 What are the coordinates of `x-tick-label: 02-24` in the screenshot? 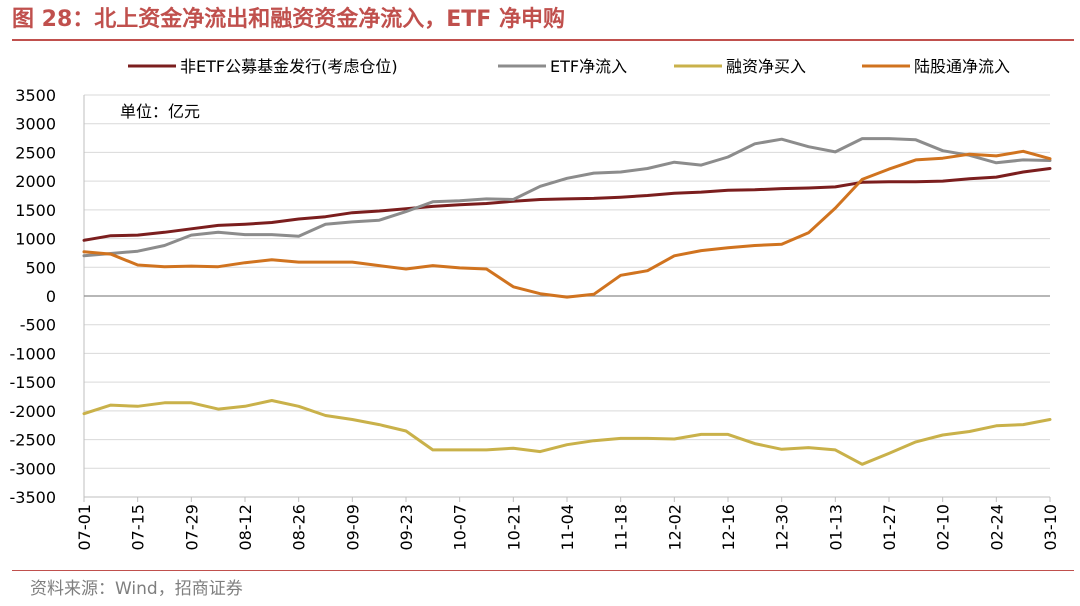 It's located at (996, 527).